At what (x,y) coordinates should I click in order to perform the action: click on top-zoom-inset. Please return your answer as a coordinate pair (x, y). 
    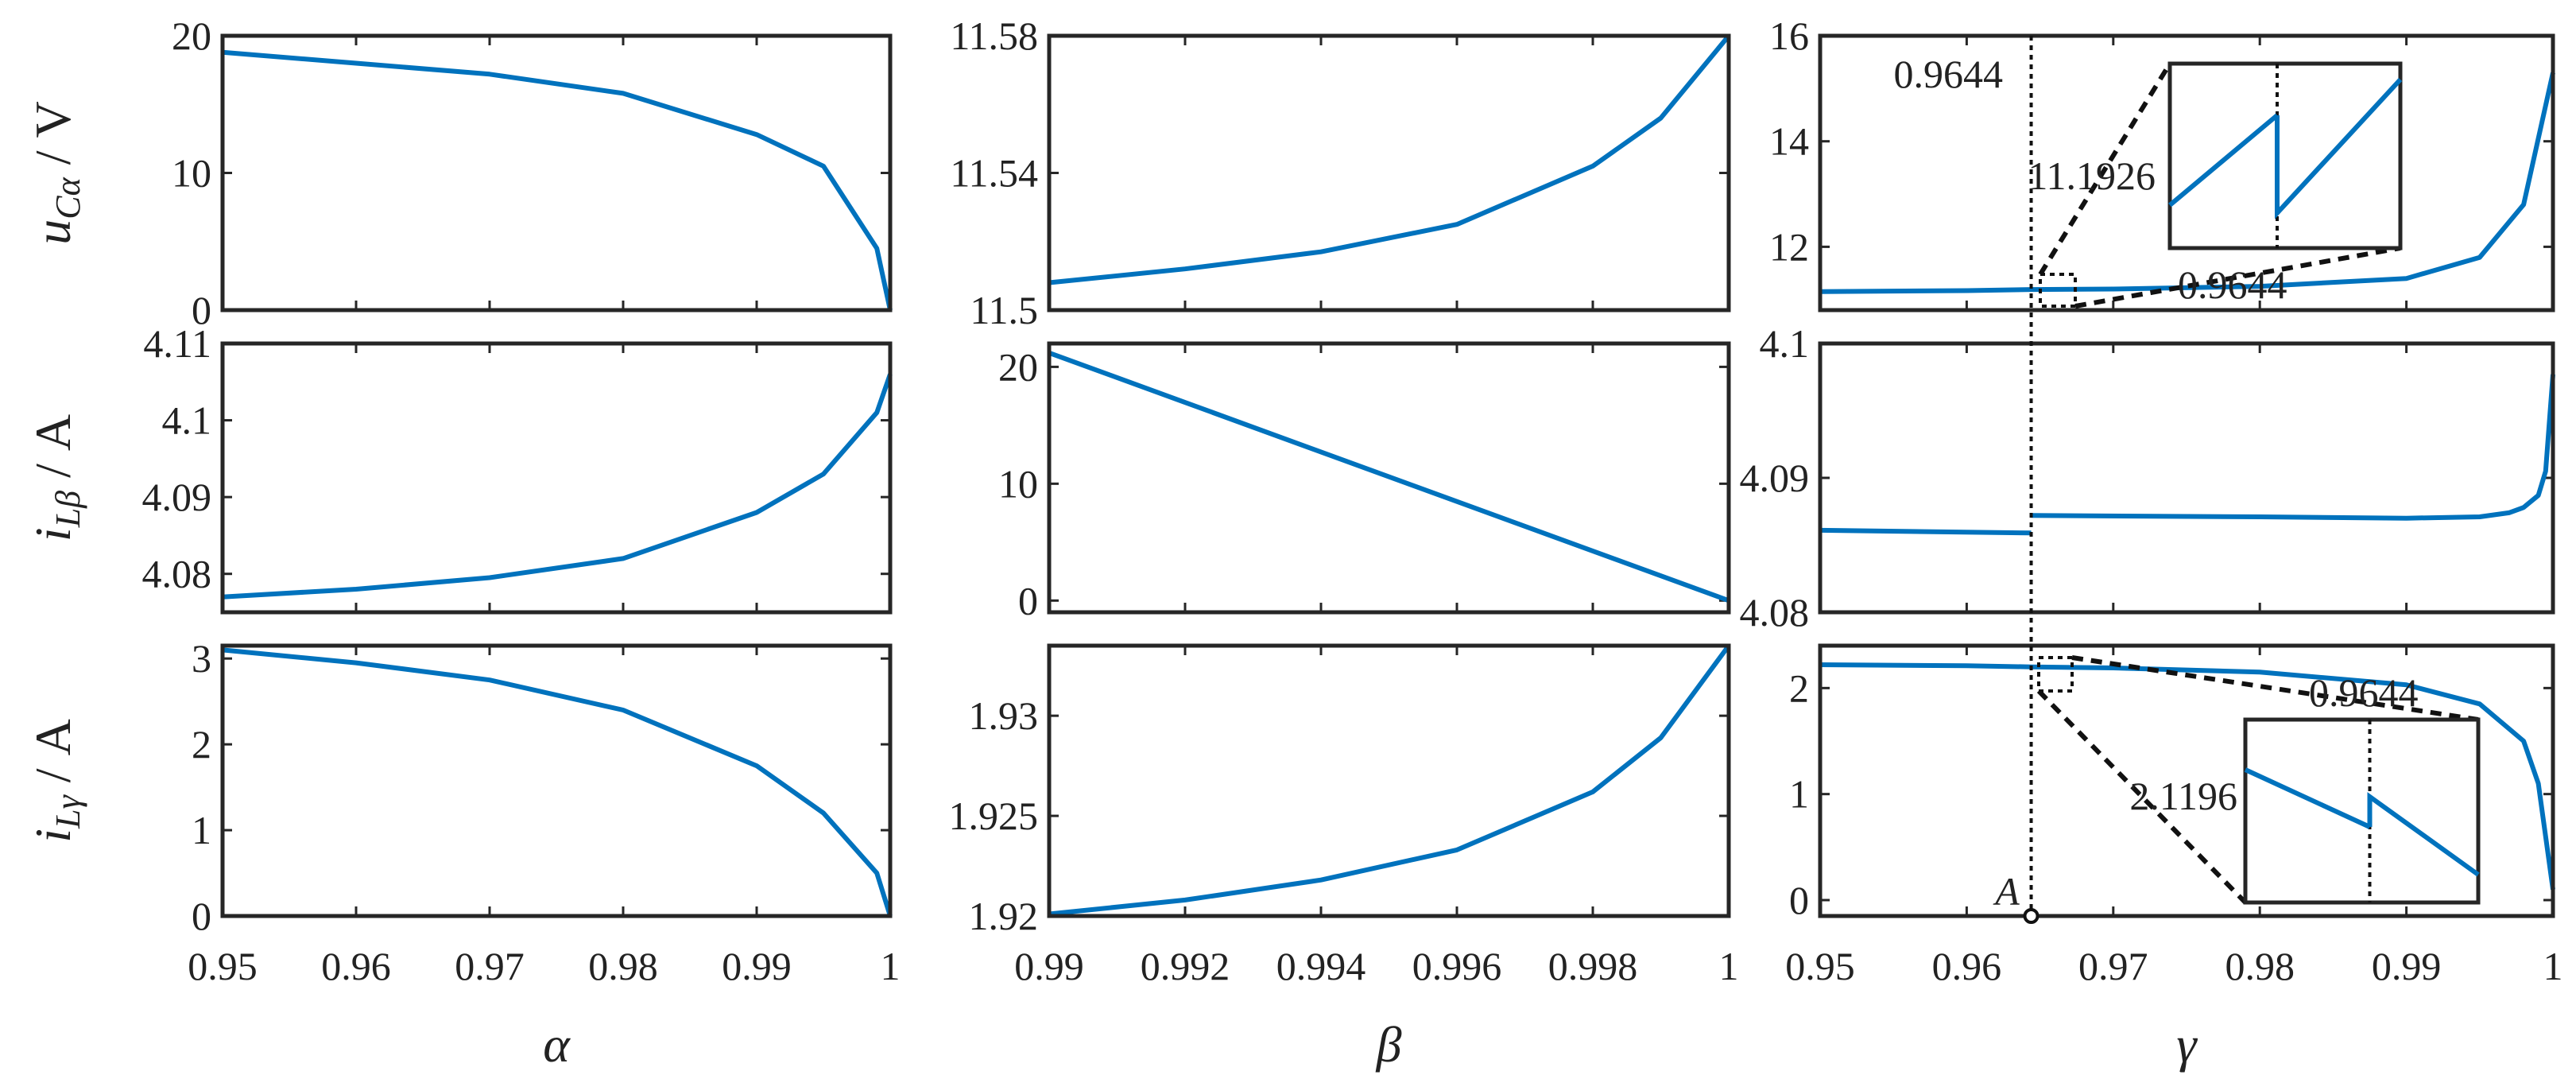
    Looking at the image, I should click on (2285, 155).